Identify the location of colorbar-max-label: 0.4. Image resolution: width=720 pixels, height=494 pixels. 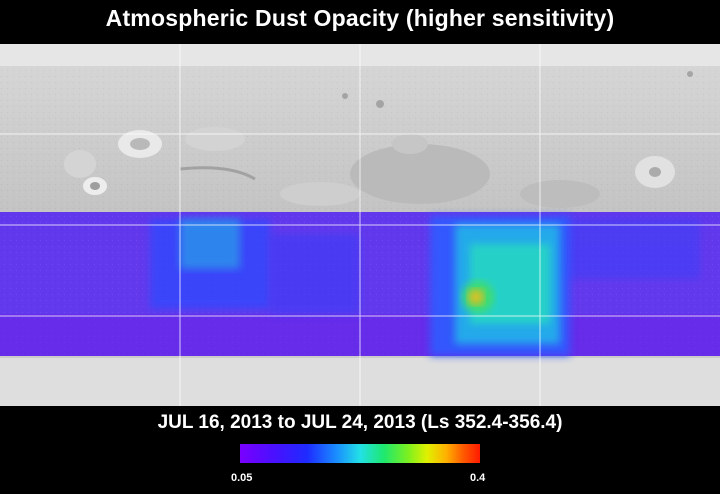
(478, 478).